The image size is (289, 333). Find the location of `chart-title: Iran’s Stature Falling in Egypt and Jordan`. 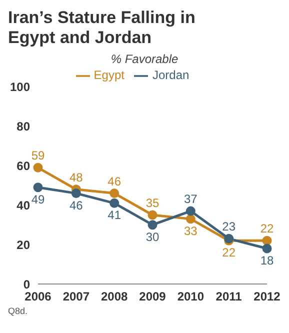

chart-title: Iran’s Stature Falling in Egypt and Jordan is located at coordinates (102, 28).